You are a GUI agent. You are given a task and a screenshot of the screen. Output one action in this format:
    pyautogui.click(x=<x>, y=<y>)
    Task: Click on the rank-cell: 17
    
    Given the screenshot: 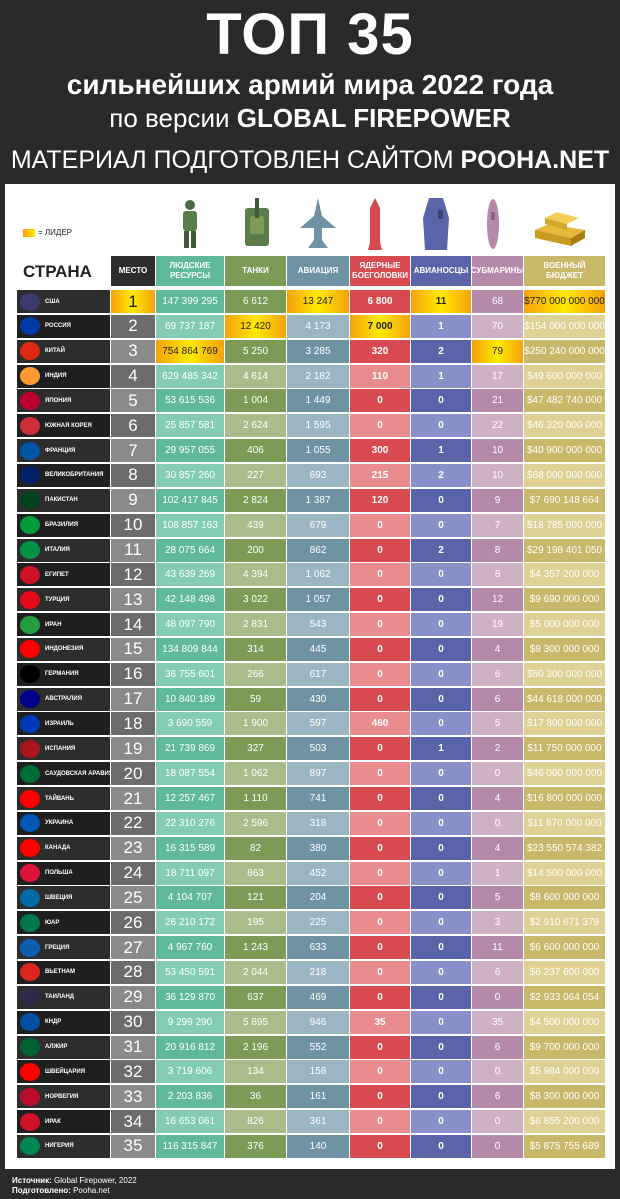 What is the action you would take?
    pyautogui.click(x=133, y=699)
    